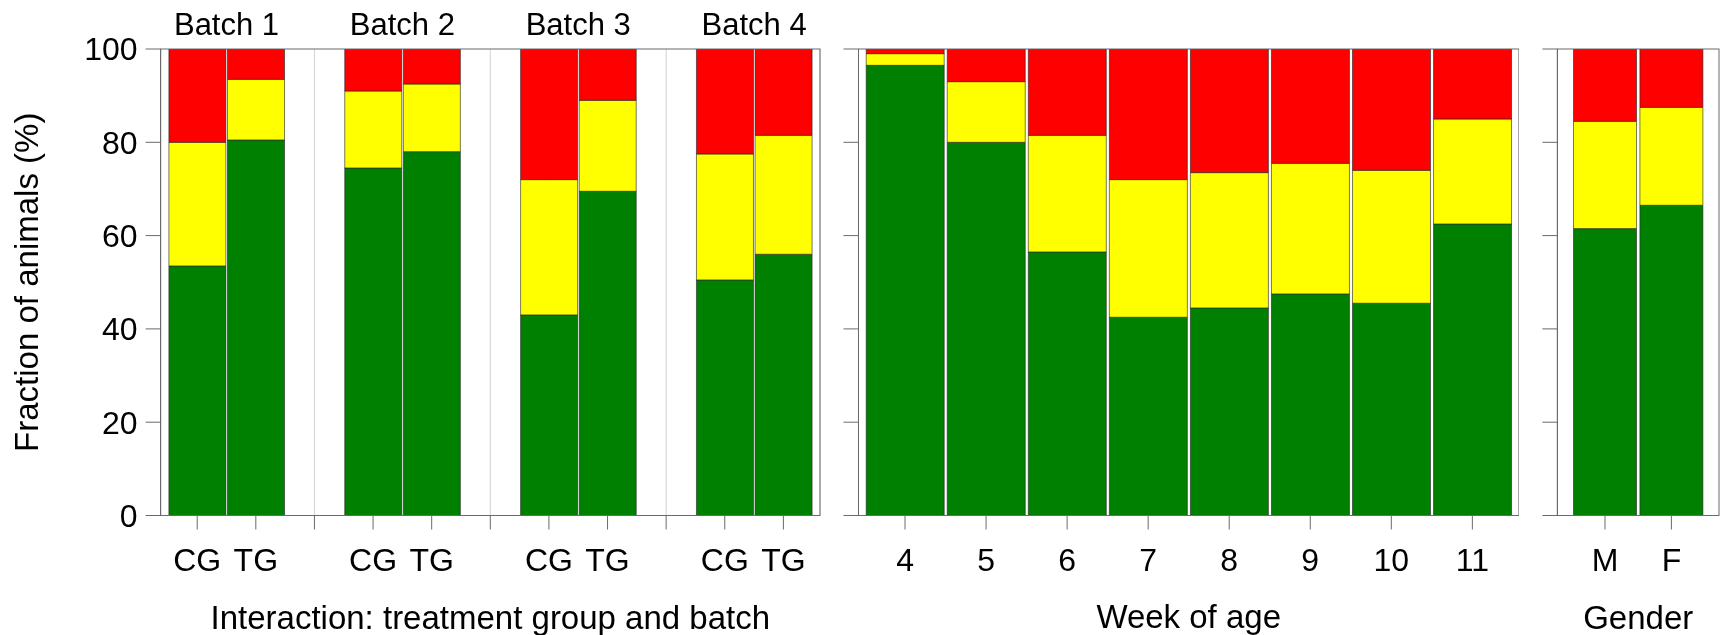 This screenshot has height=635, width=1721. I want to click on x-tick-label: 11, so click(1472, 560).